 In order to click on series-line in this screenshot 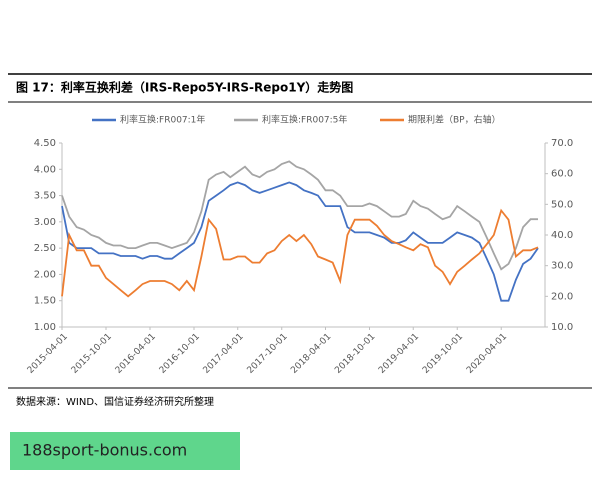, I will do `click(300, 253)`.